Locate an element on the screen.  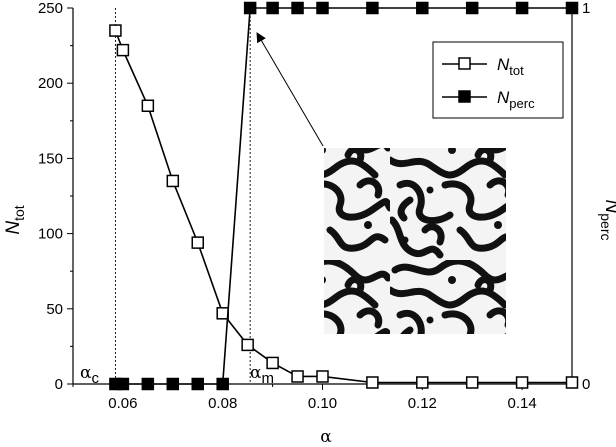
inset-arrow is located at coordinates (290, 89).